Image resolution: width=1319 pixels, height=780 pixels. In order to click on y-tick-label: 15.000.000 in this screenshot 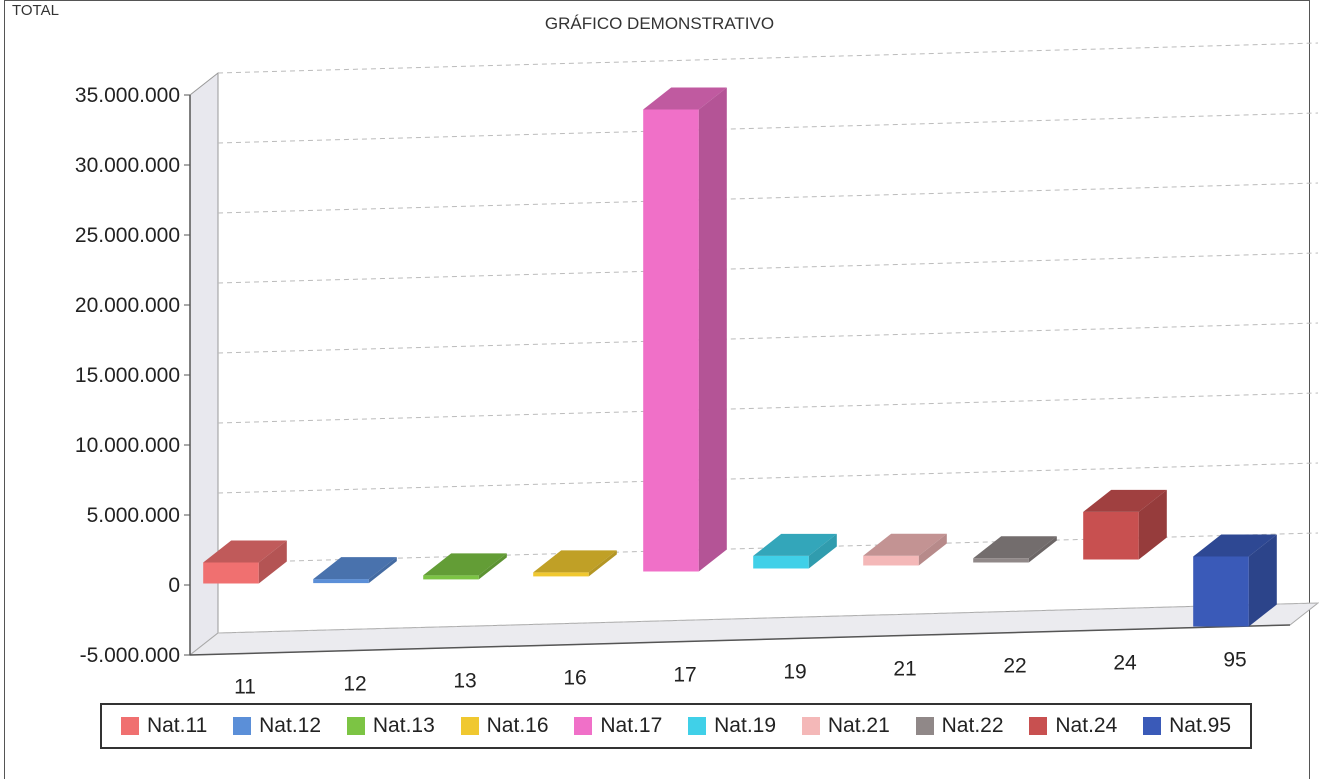, I will do `click(127, 375)`.